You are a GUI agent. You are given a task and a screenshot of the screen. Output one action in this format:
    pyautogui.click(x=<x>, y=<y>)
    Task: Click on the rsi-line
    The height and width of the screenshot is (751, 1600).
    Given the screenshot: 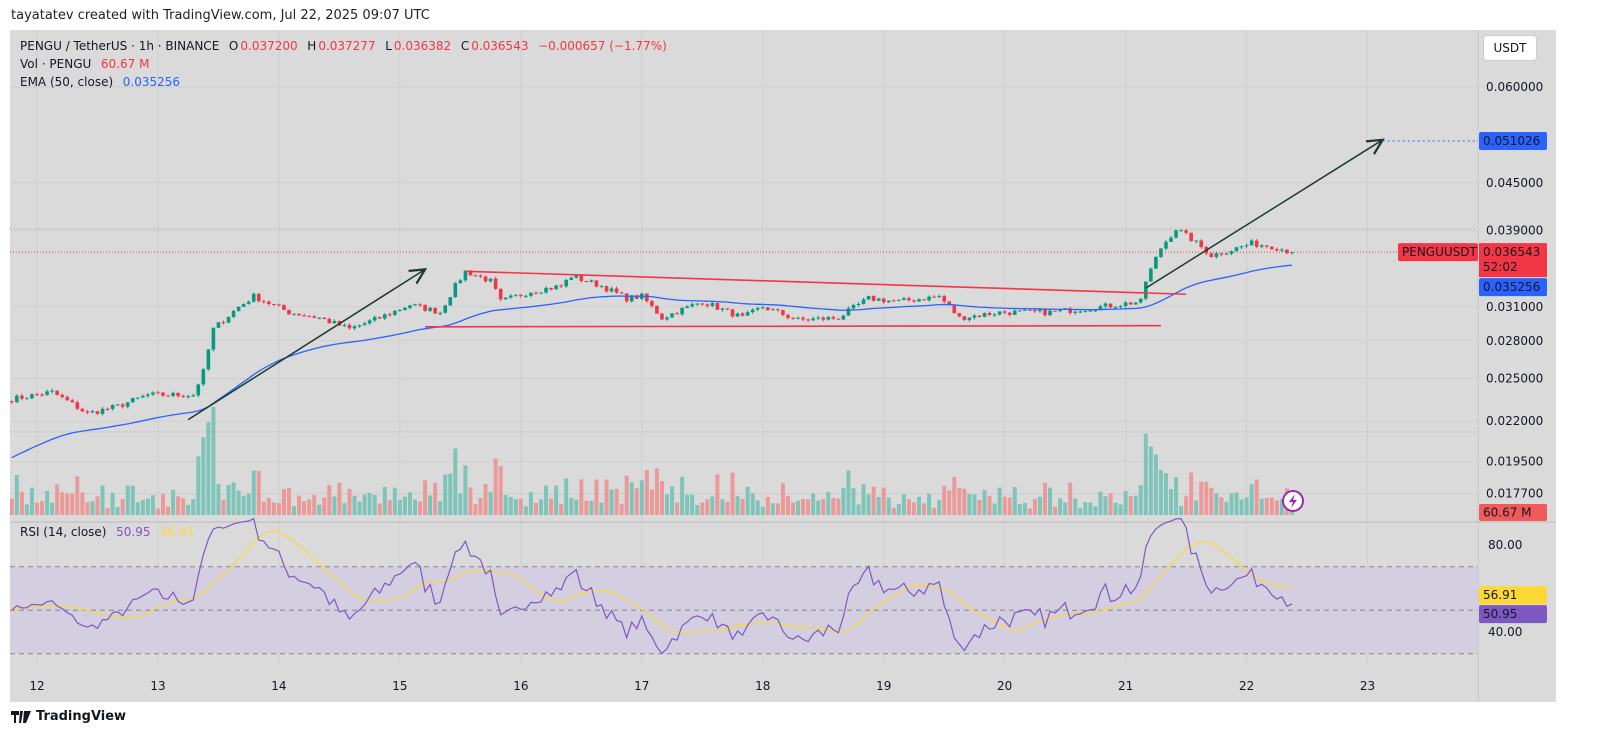 What is the action you would take?
    pyautogui.click(x=652, y=586)
    